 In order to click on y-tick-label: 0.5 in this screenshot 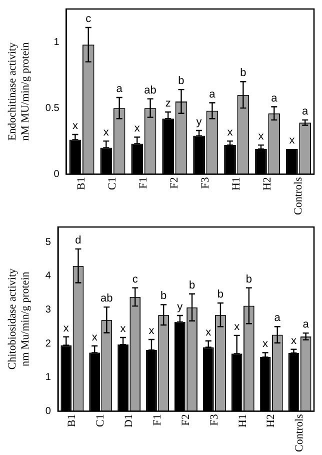, I will do `click(52, 108)`.